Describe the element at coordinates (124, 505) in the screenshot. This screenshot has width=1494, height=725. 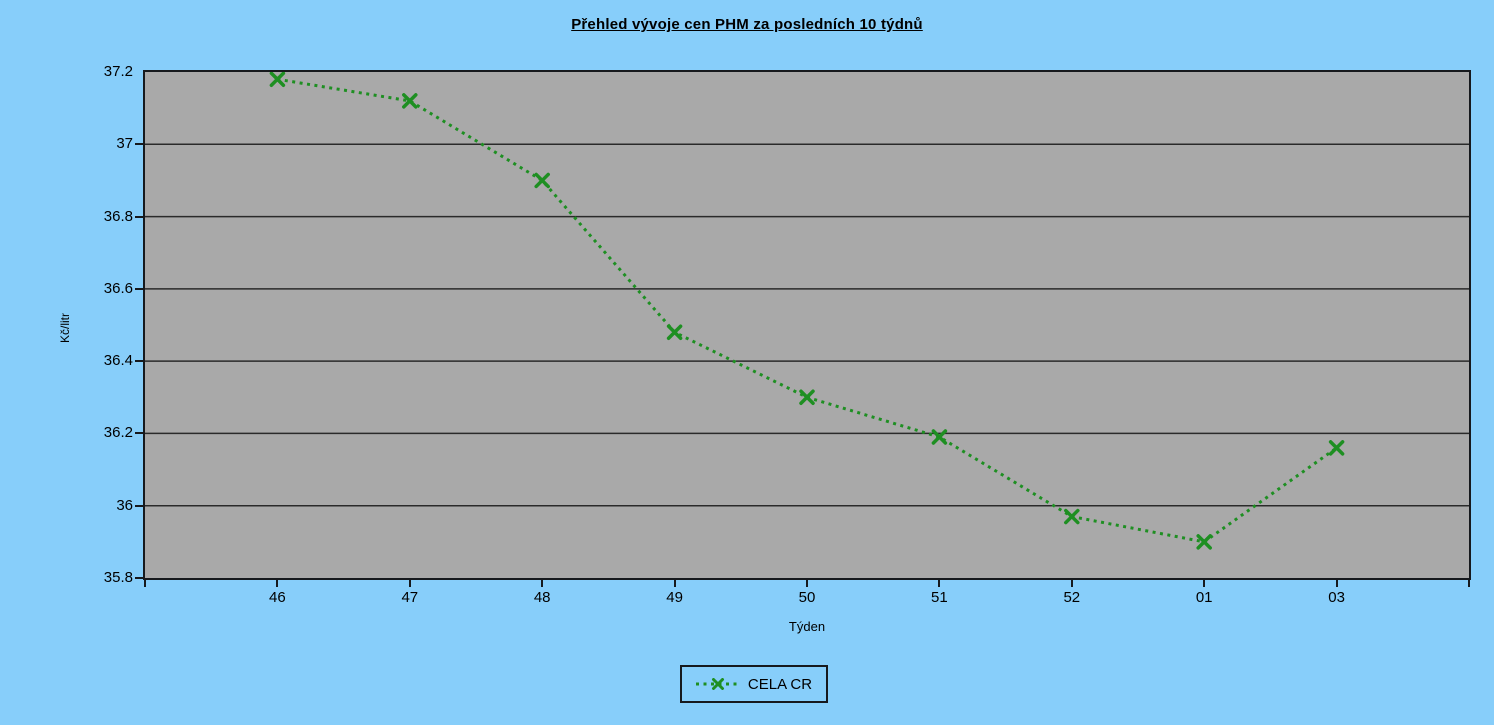
I see `y-tick-label: 36` at that location.